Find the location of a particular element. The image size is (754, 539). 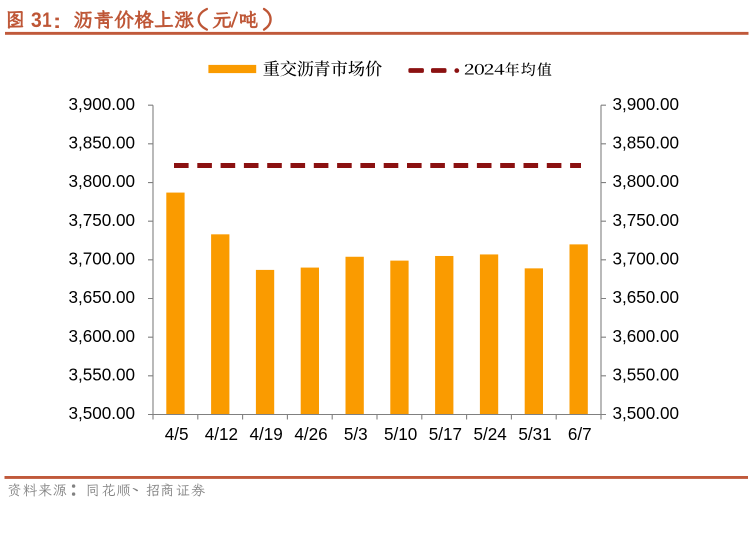

svg-text: 4/19 is located at coordinates (266, 434).